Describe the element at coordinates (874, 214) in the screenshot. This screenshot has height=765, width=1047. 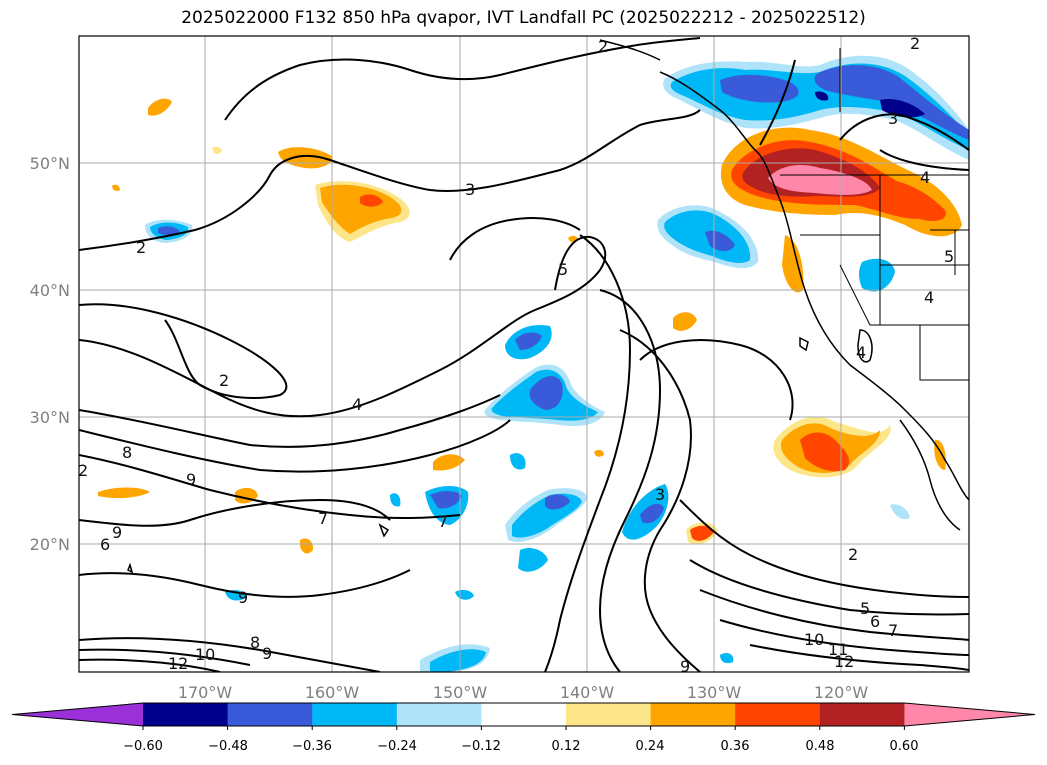
I see `political-borders` at that location.